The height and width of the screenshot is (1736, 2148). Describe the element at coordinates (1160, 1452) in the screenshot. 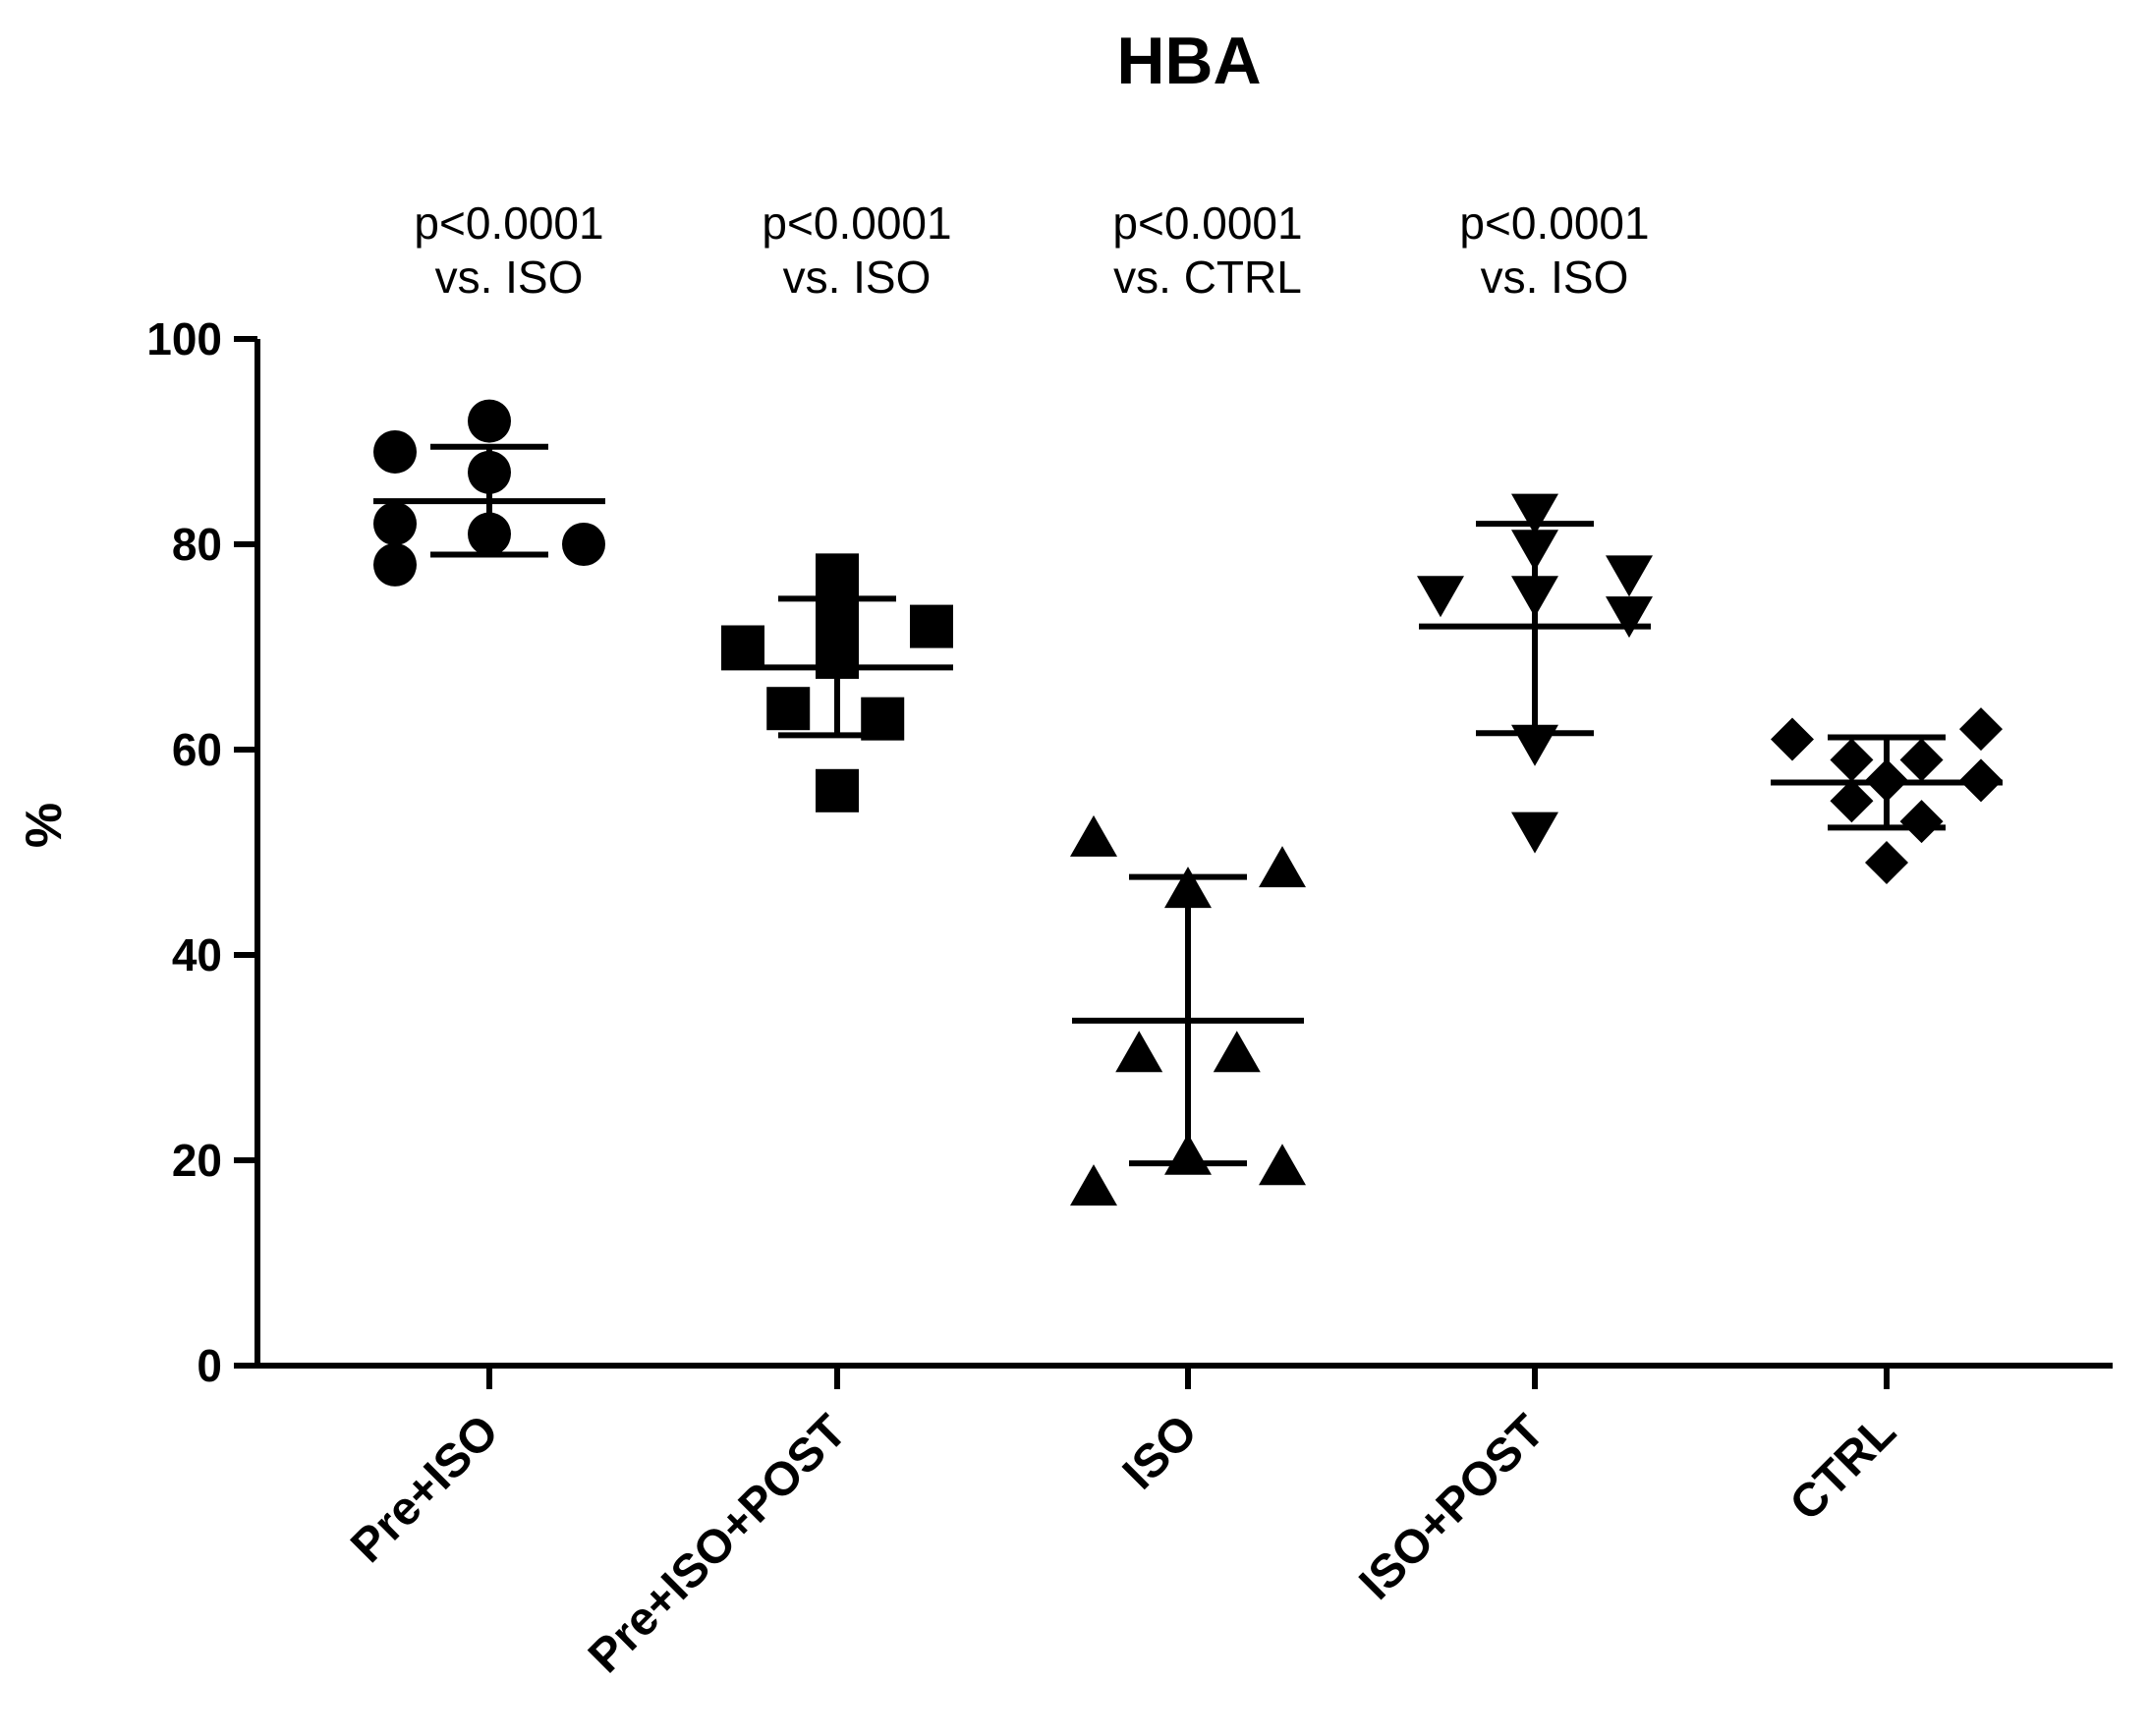

I see `x-tick-label: ISO` at that location.